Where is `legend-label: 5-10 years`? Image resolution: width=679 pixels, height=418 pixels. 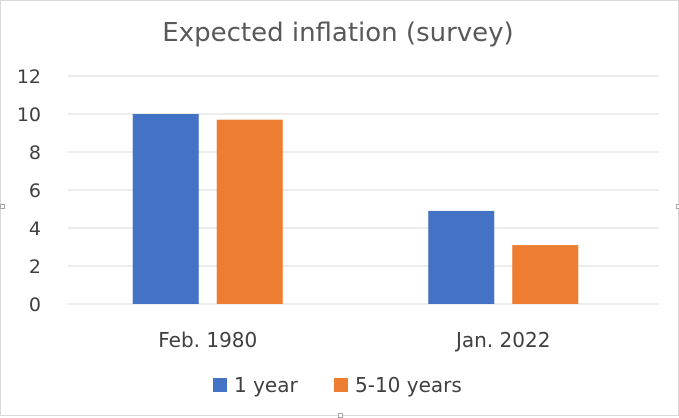
legend-label: 5-10 years is located at coordinates (408, 385).